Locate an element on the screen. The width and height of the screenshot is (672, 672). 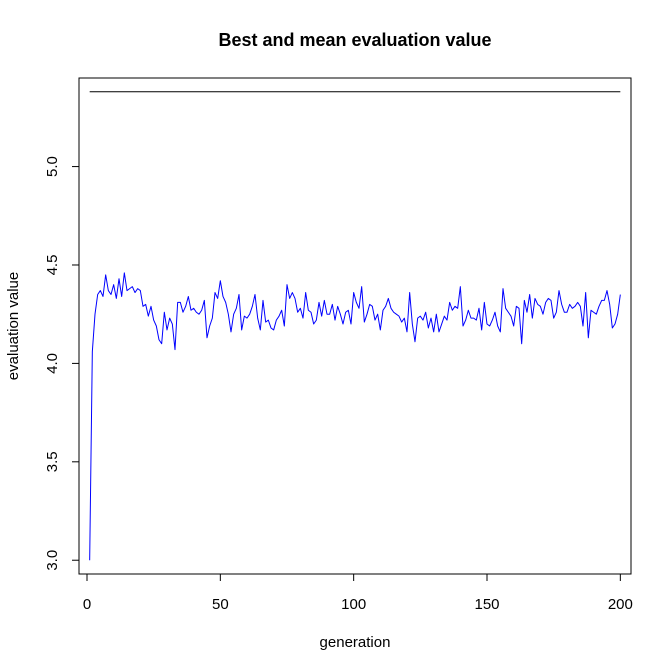
x-axis: 0 50 100 150 200 is located at coordinates (358, 593).